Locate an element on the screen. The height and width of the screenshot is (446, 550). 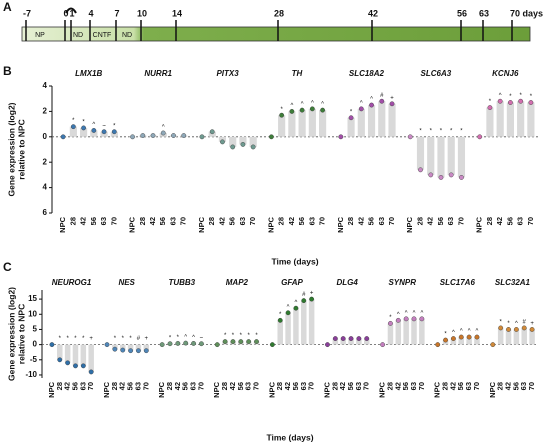
gene-name: GFAP is located at coordinates (292, 282).